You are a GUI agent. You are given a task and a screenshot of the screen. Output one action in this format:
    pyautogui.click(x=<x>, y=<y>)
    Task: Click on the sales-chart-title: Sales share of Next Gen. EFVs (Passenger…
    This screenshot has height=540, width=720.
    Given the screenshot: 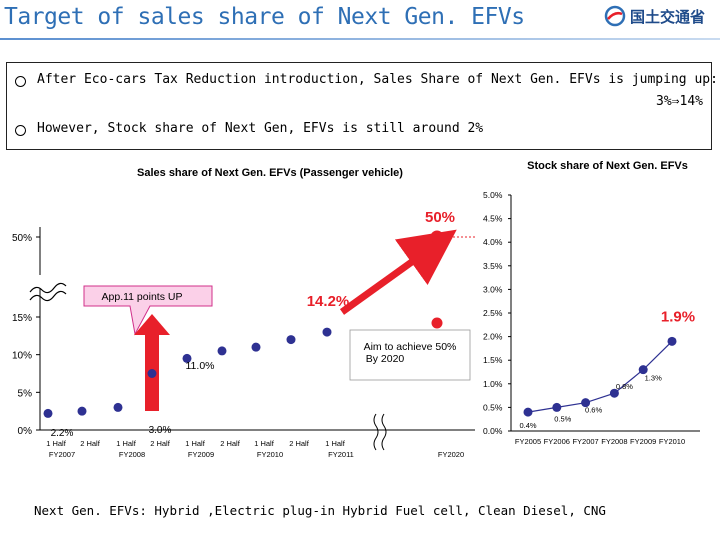 What is the action you would take?
    pyautogui.click(x=270, y=173)
    